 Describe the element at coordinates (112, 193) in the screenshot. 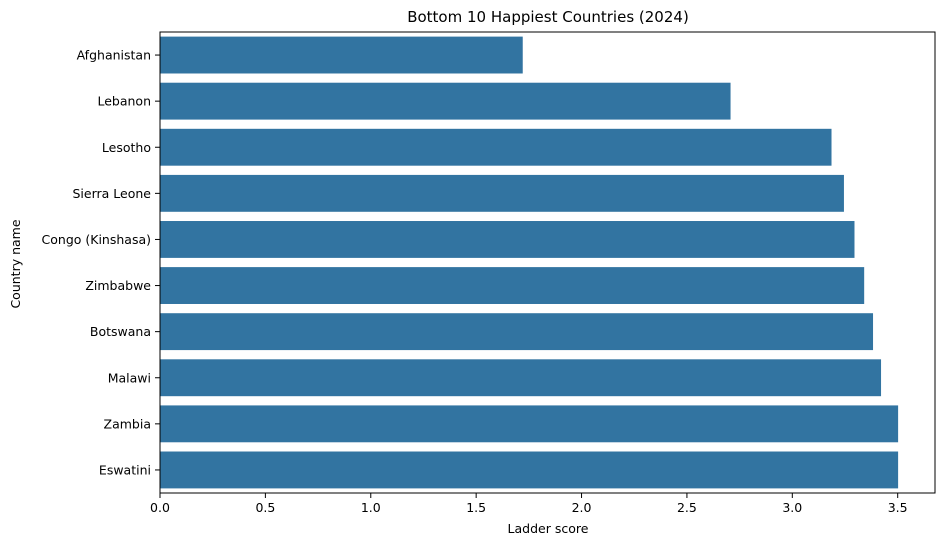

I see `y-tick-label: Sierra Leone` at that location.